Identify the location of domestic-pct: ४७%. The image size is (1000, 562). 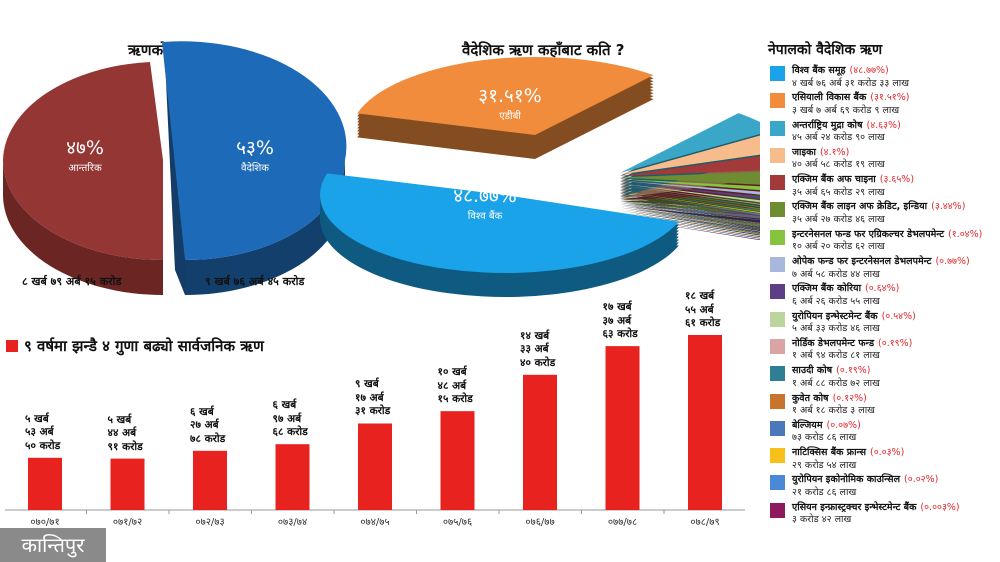
(85, 148).